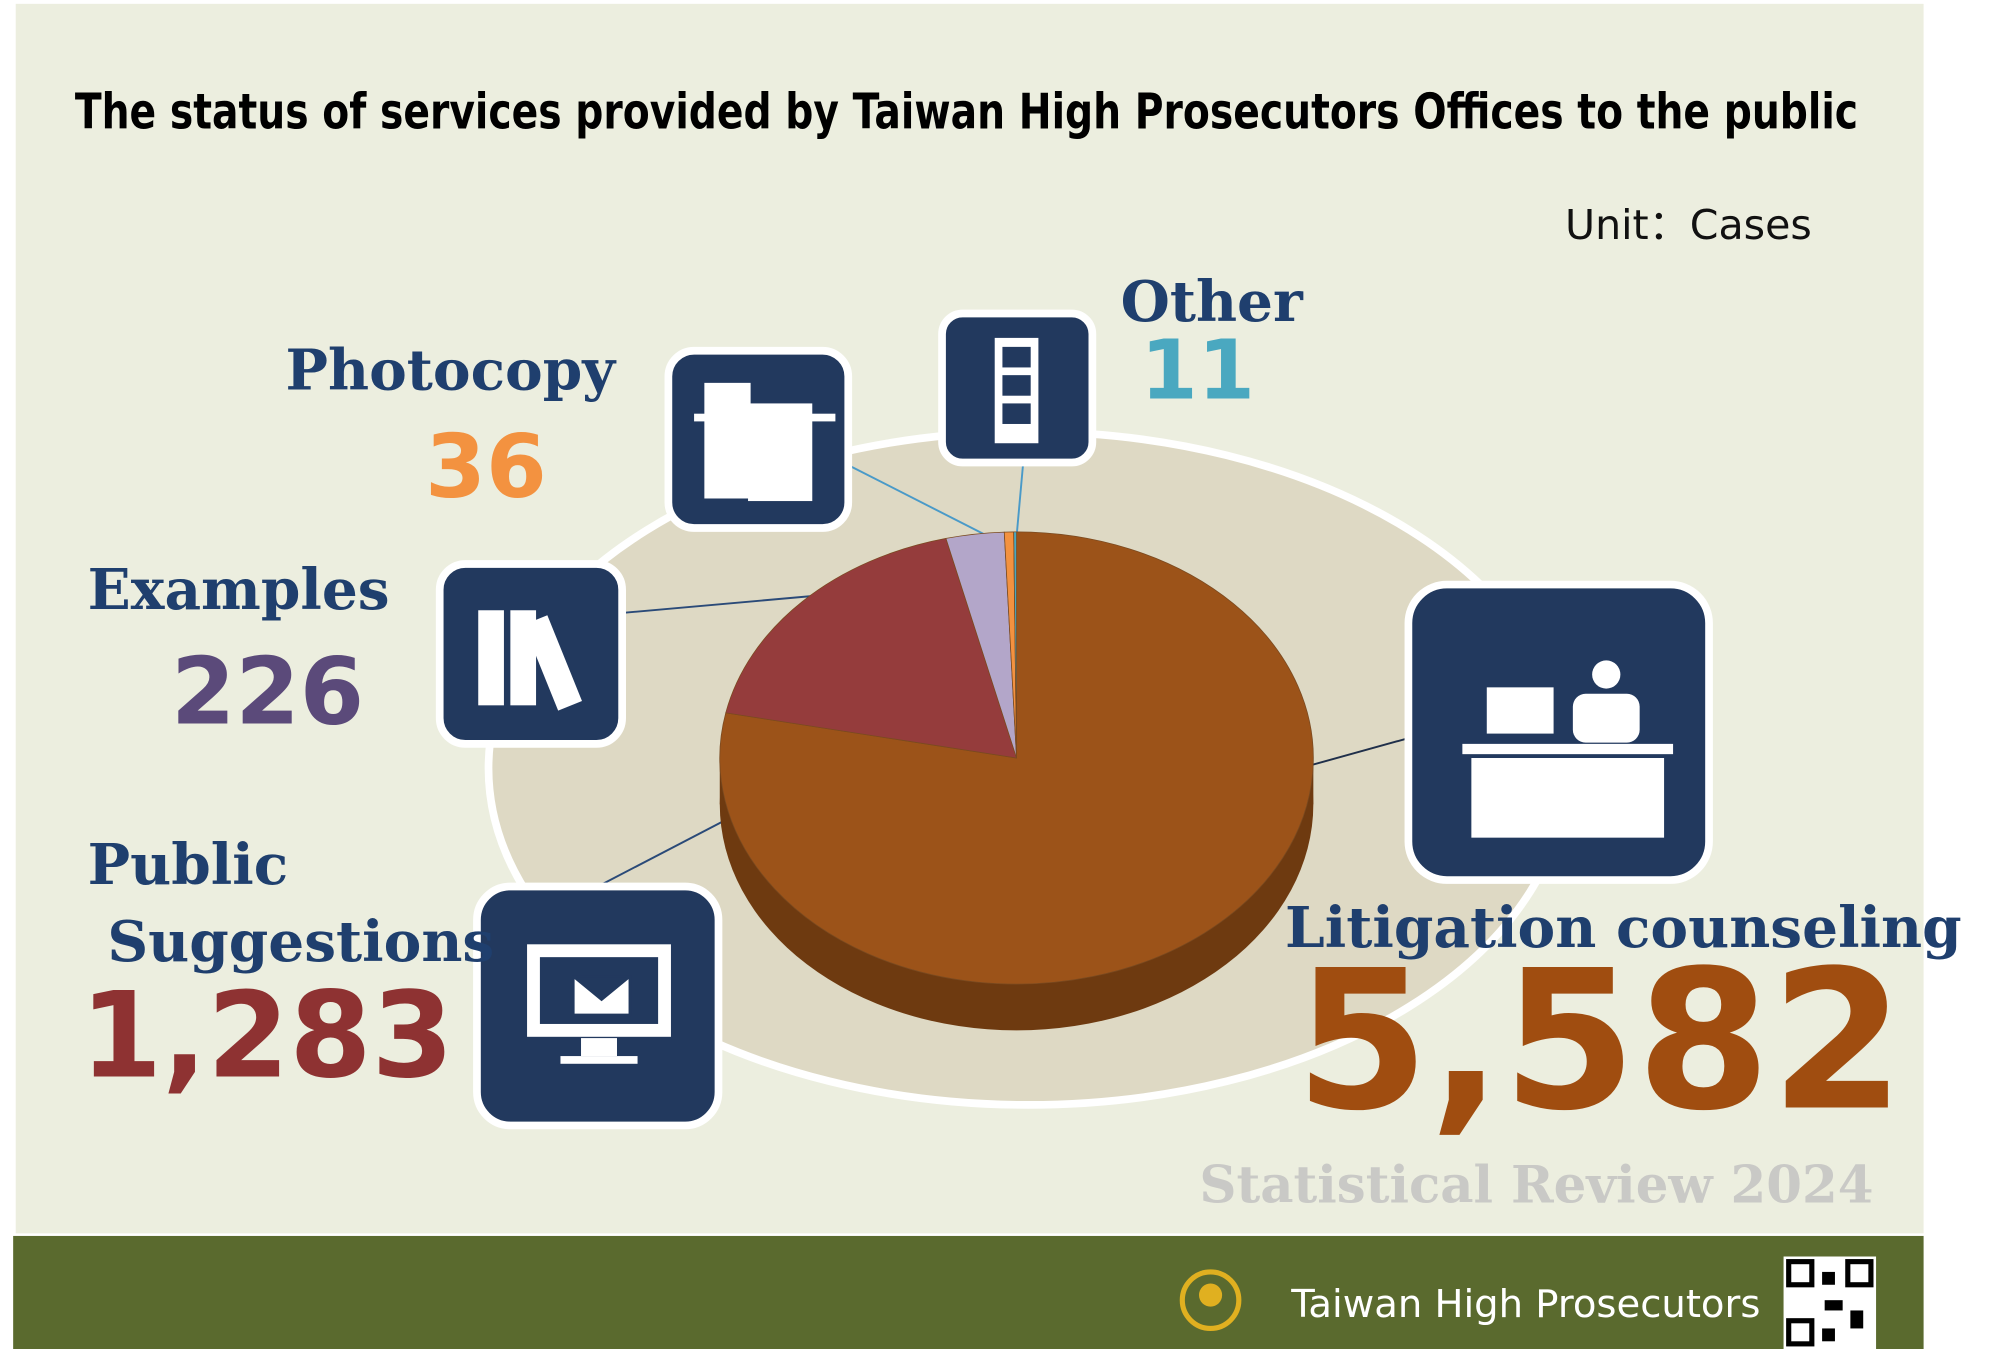 The height and width of the screenshot is (1349, 1992). Describe the element at coordinates (1830, 1302) in the screenshot. I see `qr-code` at that location.